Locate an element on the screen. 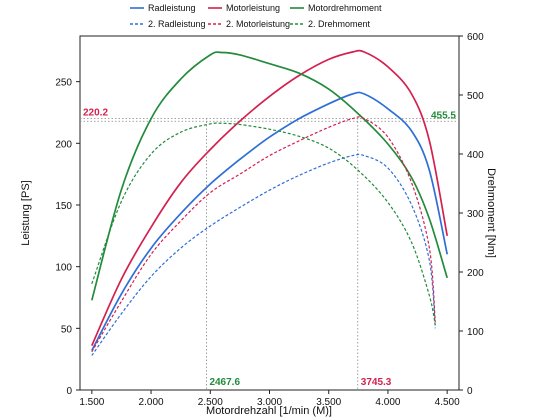  x-tick-label: 4.000 is located at coordinates (387, 402).